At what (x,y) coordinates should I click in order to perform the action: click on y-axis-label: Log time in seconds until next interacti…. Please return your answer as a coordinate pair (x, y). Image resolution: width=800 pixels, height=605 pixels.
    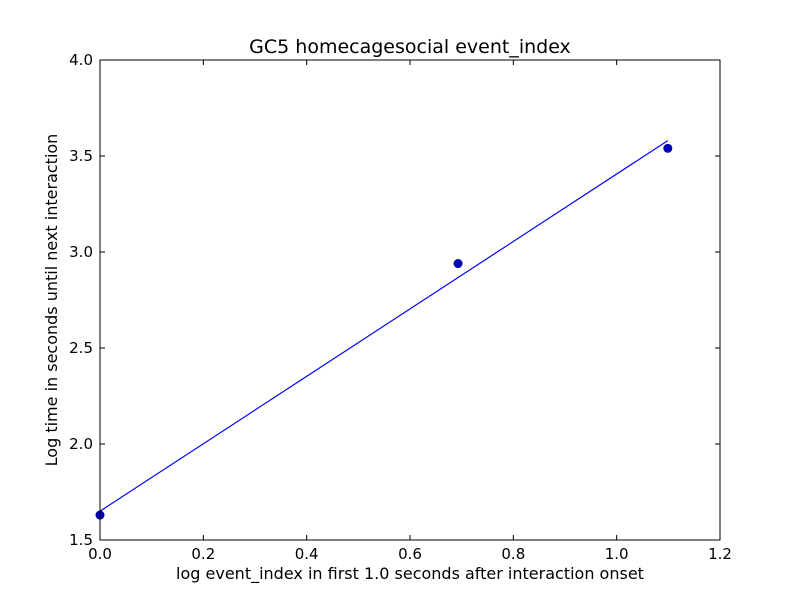
    Looking at the image, I should click on (51, 300).